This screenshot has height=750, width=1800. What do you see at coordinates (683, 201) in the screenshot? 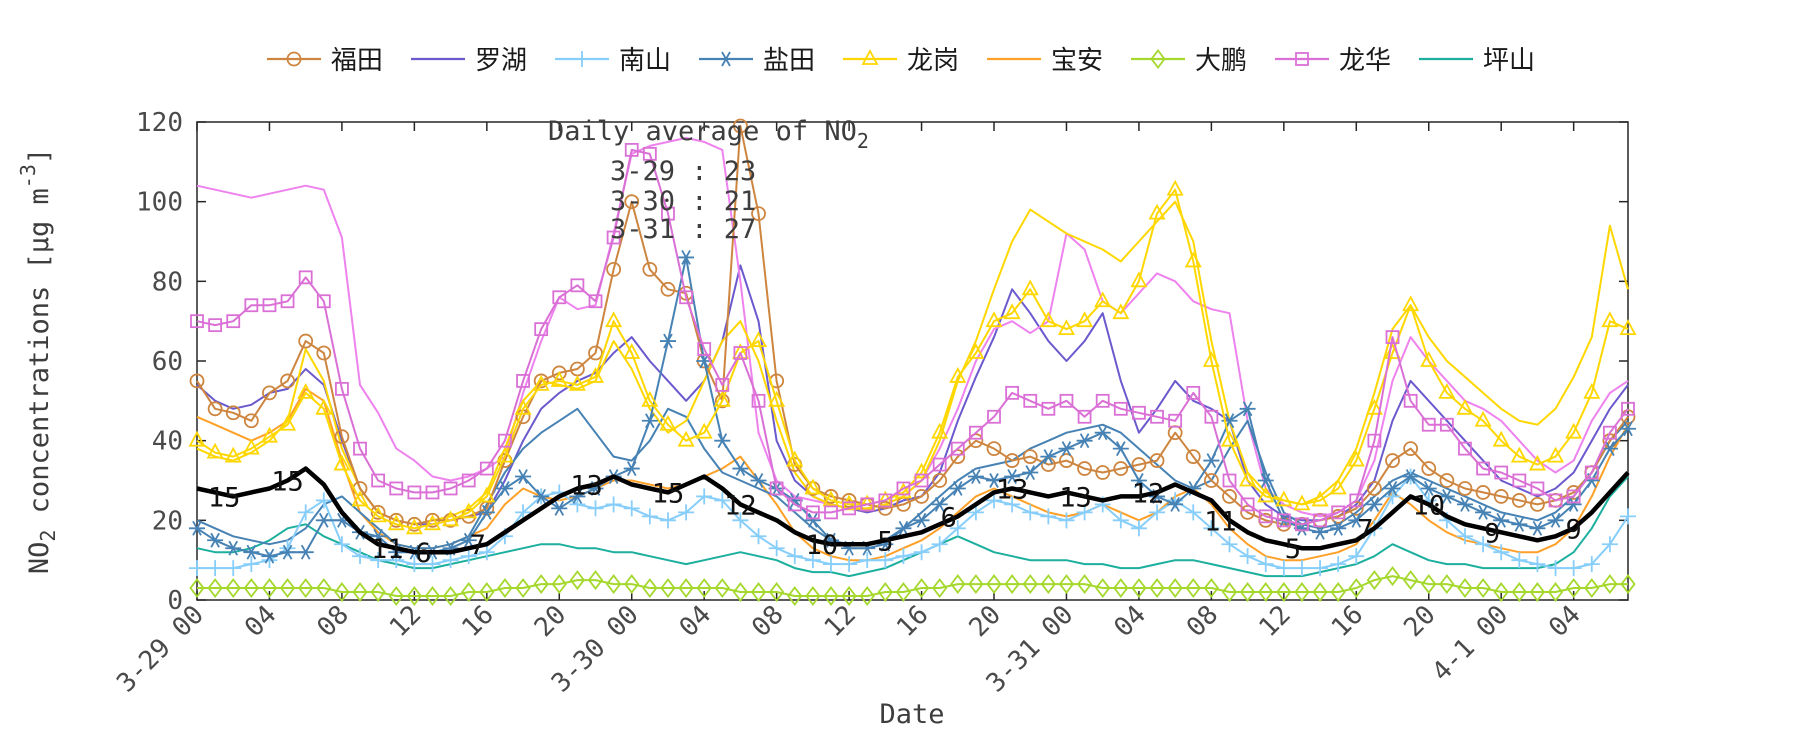
I see `annotation-row: 3-30 : 21` at bounding box center [683, 201].